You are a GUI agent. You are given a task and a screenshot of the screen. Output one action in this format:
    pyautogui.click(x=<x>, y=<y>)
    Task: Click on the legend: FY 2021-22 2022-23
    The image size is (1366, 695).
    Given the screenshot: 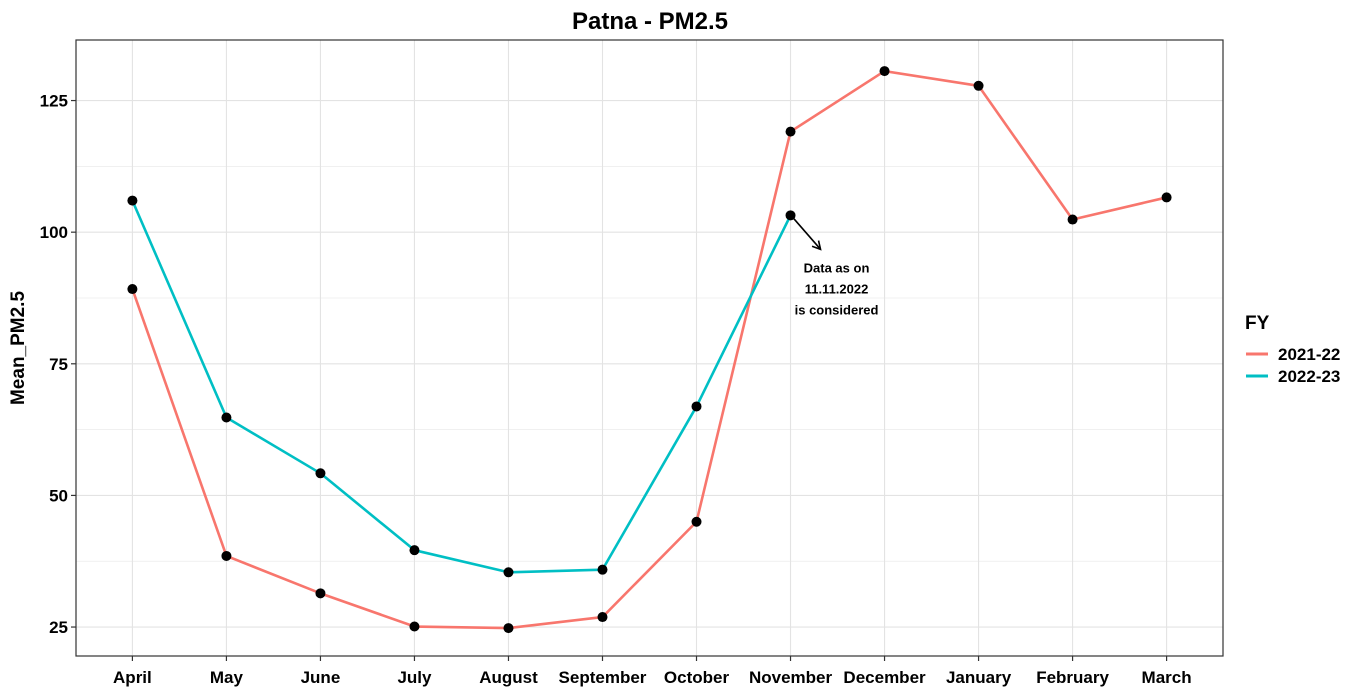 What is the action you would take?
    pyautogui.click(x=1292, y=349)
    